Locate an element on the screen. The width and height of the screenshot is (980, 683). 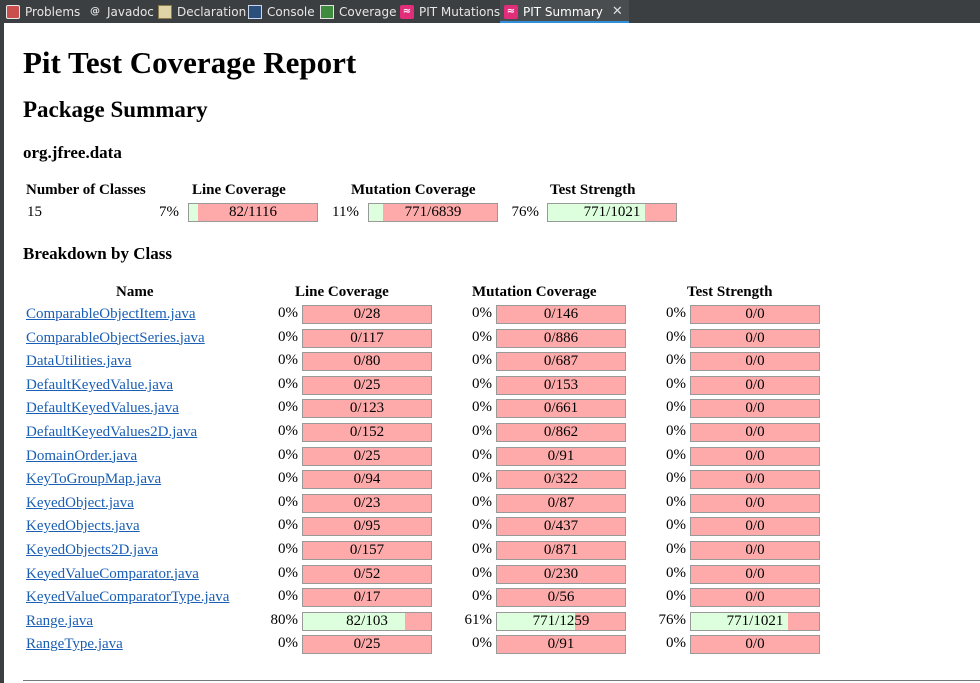
class-link: KeyedObjects2D.java is located at coordinates (92, 550).